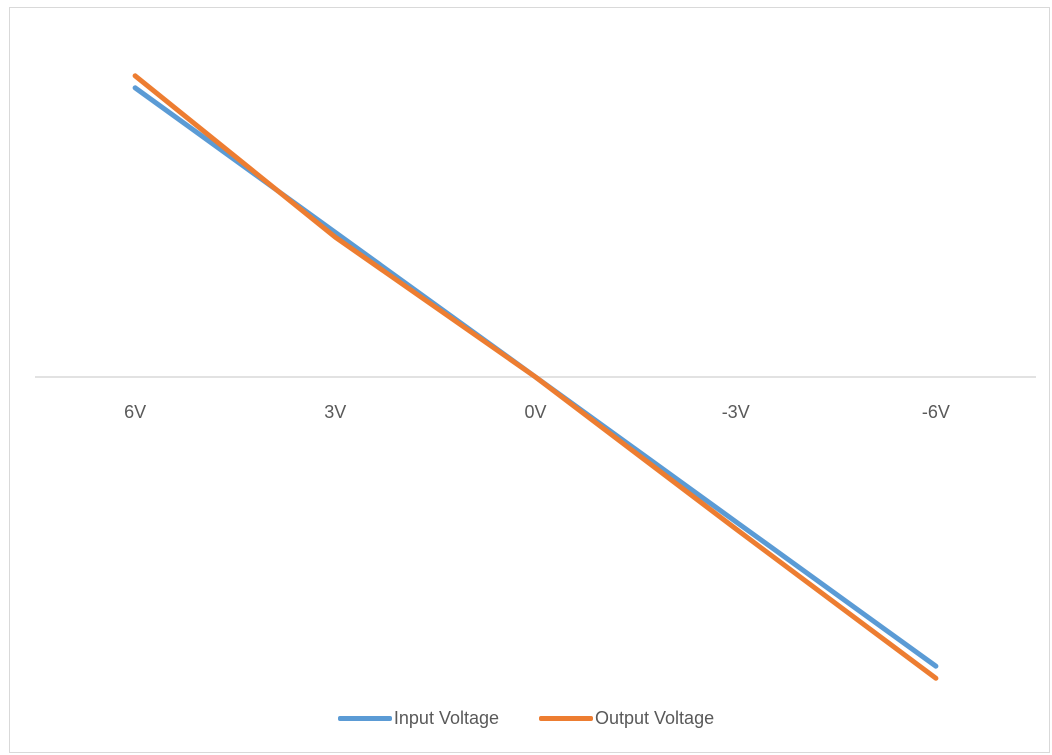 The width and height of the screenshot is (1052, 755). I want to click on x-tick-label: 3V, so click(335, 412).